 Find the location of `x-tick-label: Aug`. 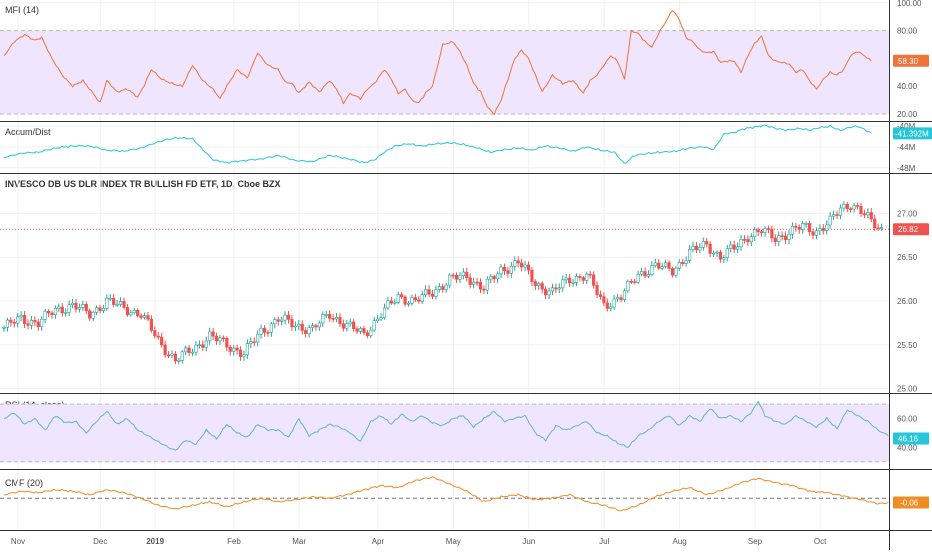

x-tick-label: Aug is located at coordinates (679, 541).